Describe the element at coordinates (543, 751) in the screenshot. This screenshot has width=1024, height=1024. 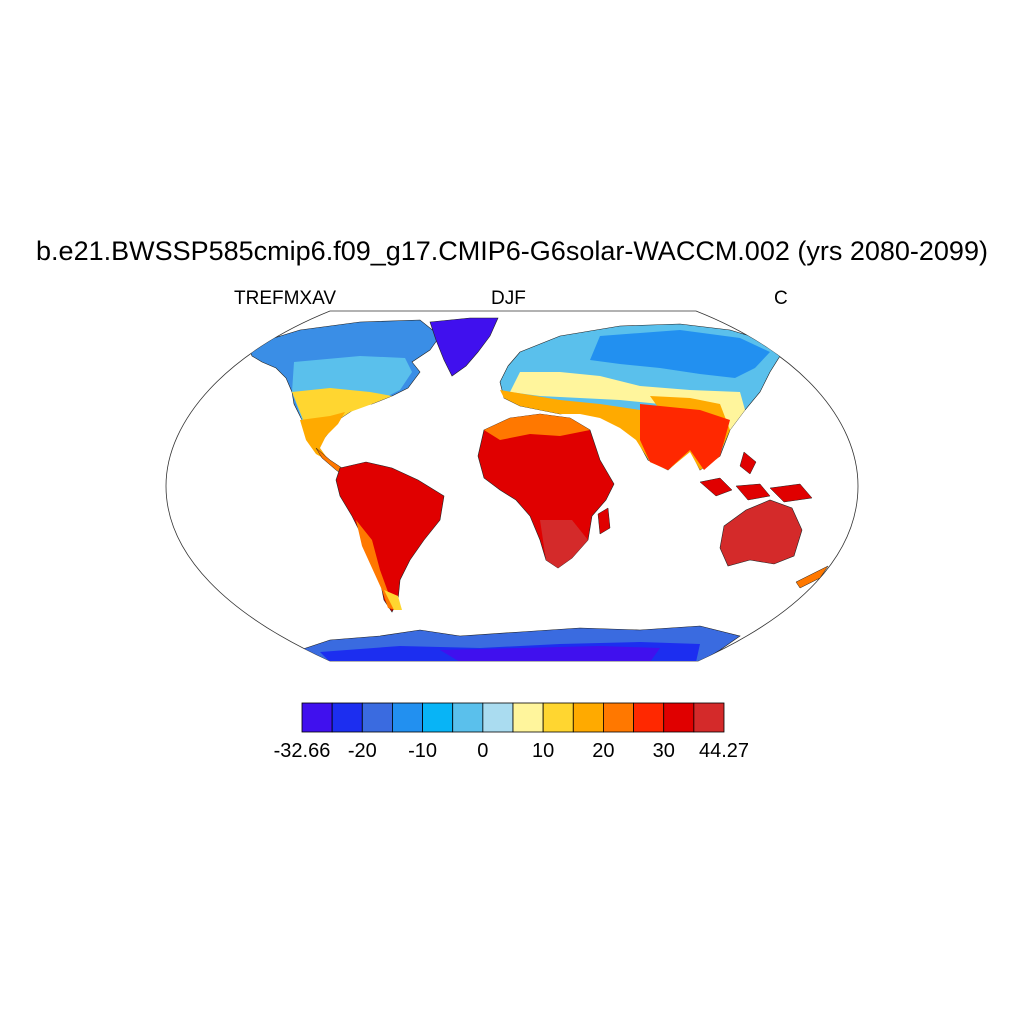
I see `colorbar-tick-label: 10` at that location.